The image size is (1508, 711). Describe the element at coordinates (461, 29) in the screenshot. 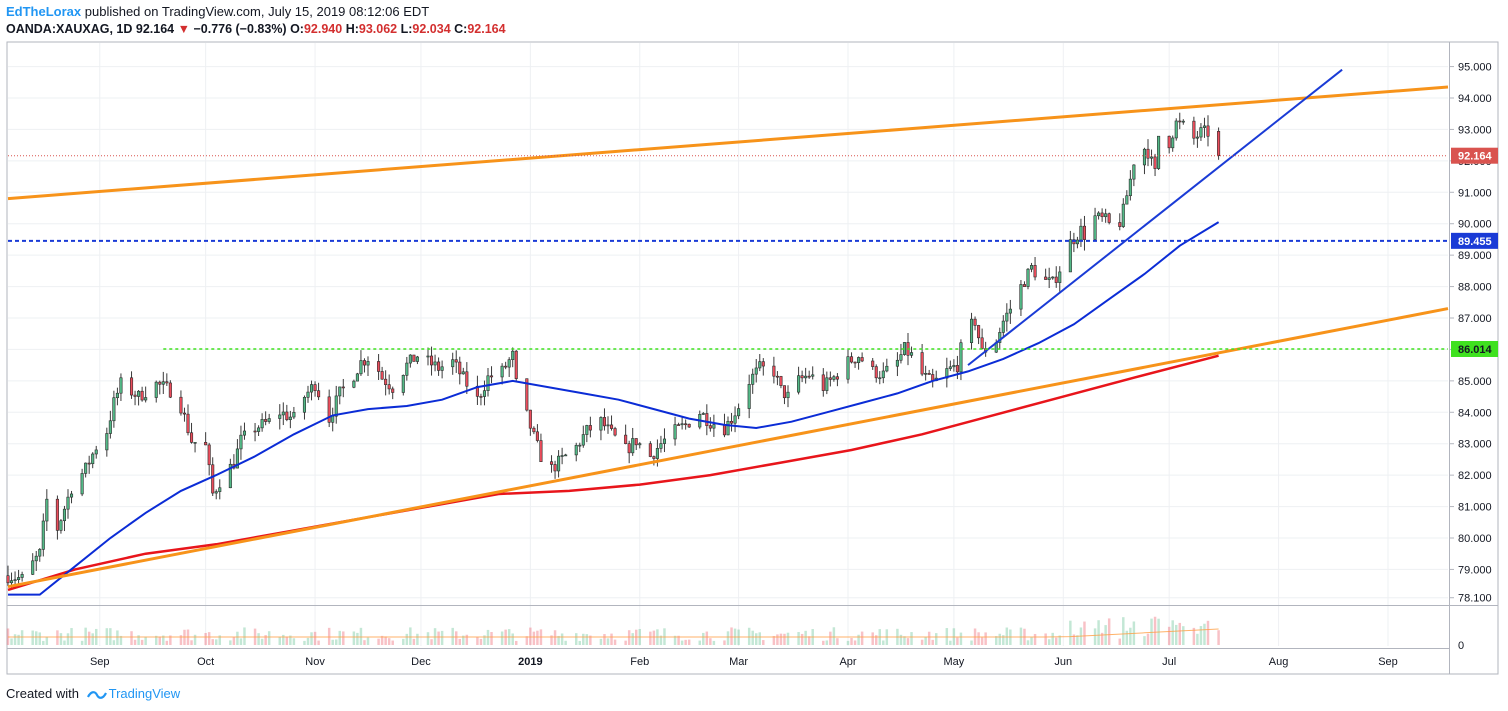

I see `close-label: C:` at that location.